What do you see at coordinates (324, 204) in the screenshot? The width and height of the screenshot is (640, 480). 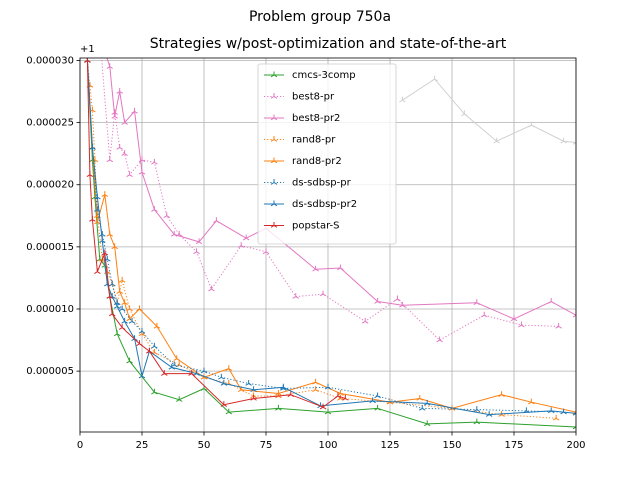 I see `legend-label: ds-sdbsp-pr2` at bounding box center [324, 204].